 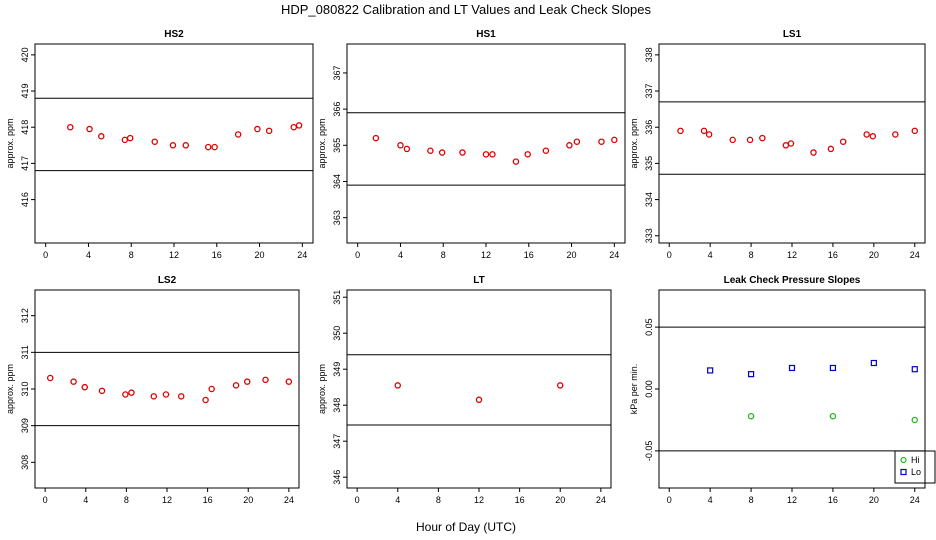 I want to click on y-tick-label: 0.05, so click(x=649, y=327).